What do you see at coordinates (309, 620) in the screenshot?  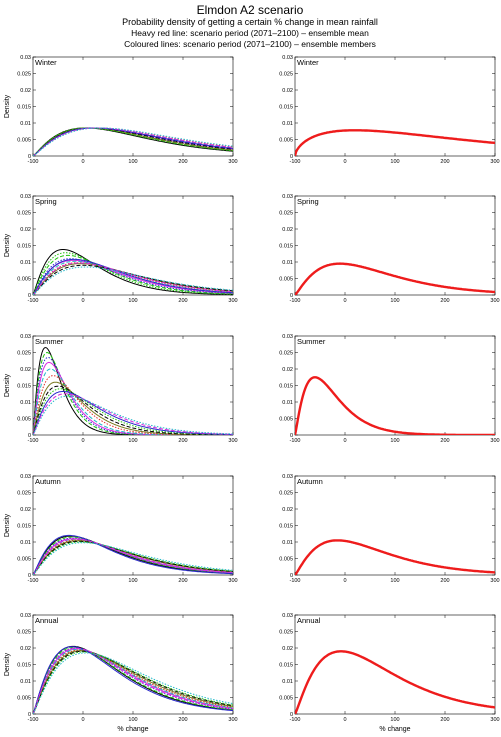 I see `season-label: Annual` at bounding box center [309, 620].